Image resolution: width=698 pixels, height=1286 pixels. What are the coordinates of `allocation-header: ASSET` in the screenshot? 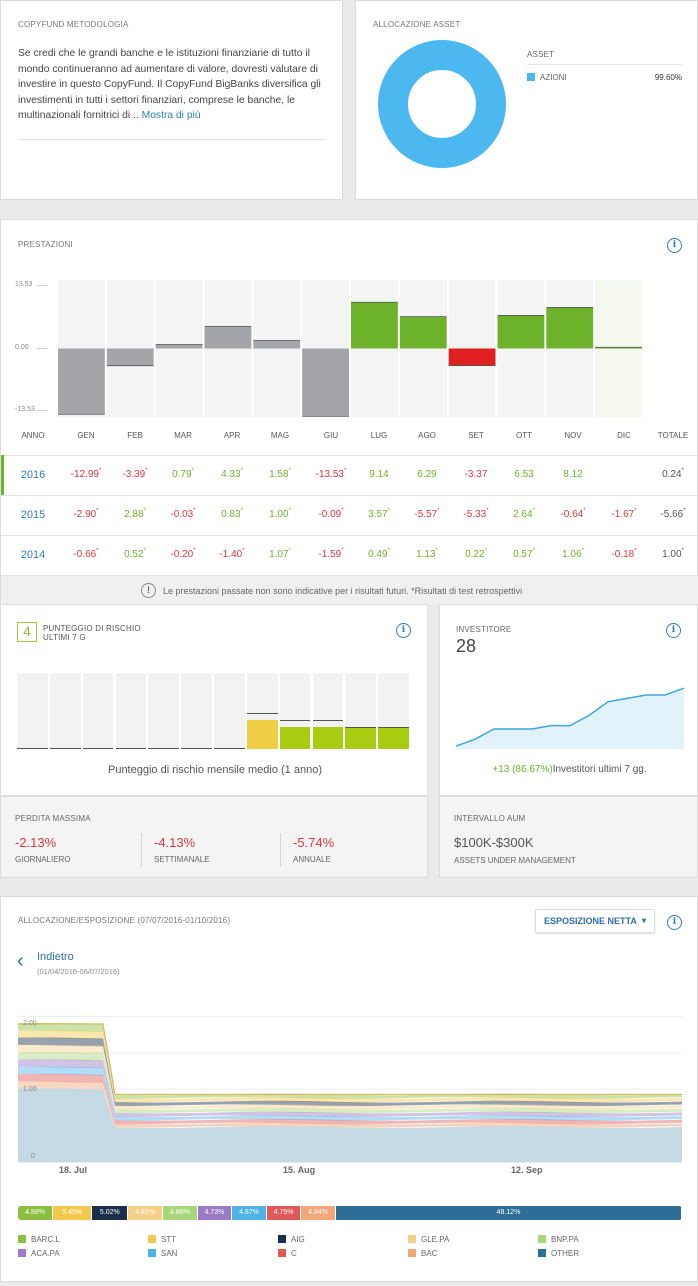 It's located at (541, 54).